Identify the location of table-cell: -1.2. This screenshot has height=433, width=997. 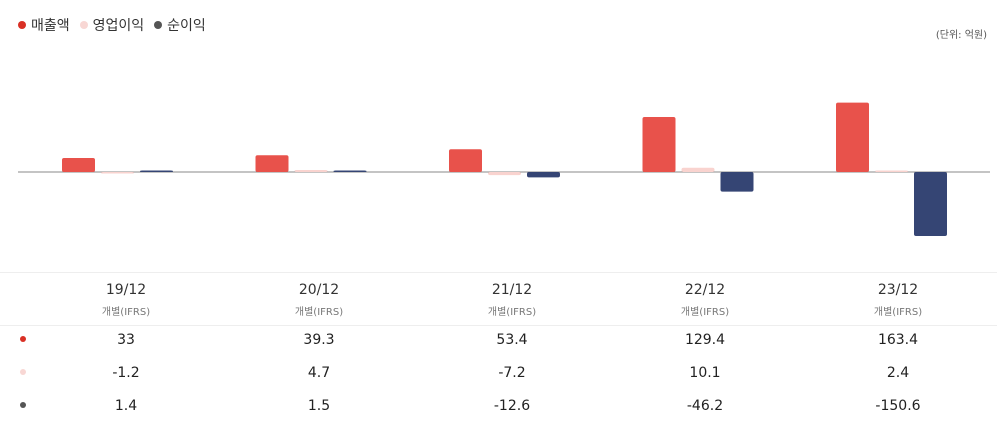
(126, 373).